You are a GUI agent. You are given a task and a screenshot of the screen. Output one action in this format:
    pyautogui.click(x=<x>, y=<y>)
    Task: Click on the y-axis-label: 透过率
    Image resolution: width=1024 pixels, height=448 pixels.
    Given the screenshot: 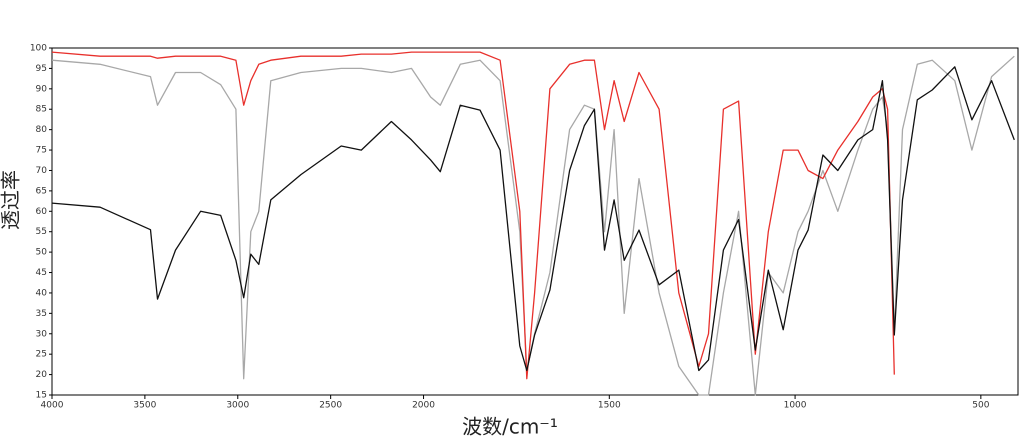 What is the action you would take?
    pyautogui.click(x=11, y=200)
    